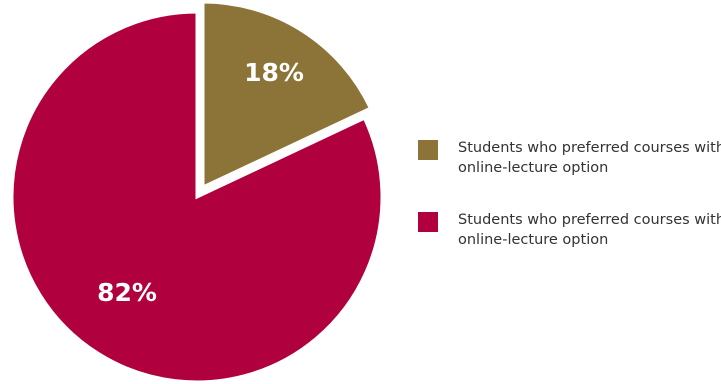 This screenshot has width=721, height=384. What do you see at coordinates (274, 72) in the screenshot?
I see `slice-label-0: 18%` at bounding box center [274, 72].